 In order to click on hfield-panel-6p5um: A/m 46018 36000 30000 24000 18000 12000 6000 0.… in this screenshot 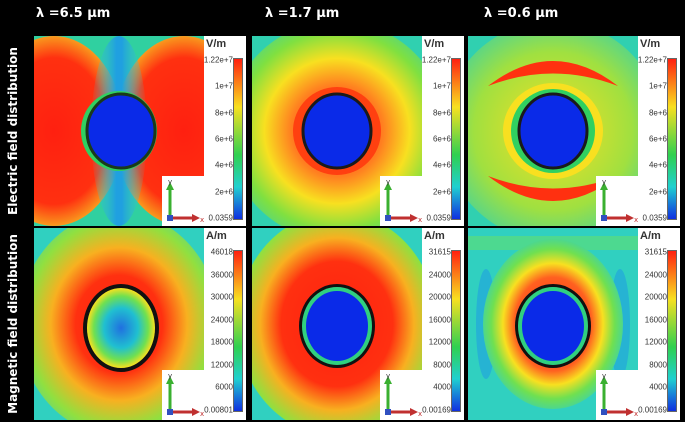, I will do `click(140, 324)`.